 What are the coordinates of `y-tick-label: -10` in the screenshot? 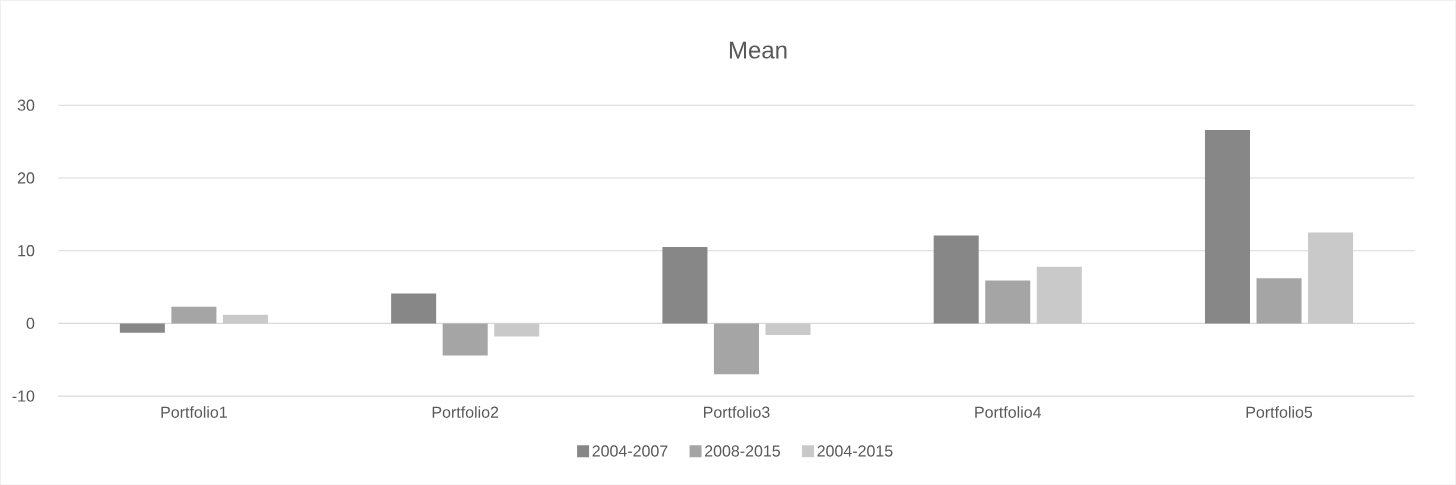 It's located at (23, 396).